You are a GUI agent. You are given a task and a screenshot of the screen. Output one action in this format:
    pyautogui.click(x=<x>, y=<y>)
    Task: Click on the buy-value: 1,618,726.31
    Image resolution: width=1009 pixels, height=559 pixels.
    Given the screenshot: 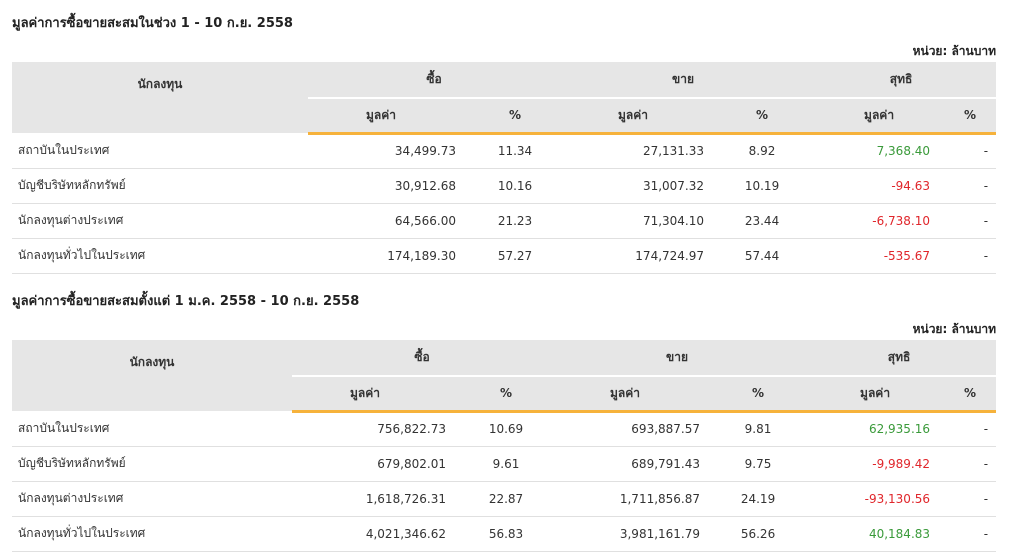 What is the action you would take?
    pyautogui.click(x=376, y=499)
    